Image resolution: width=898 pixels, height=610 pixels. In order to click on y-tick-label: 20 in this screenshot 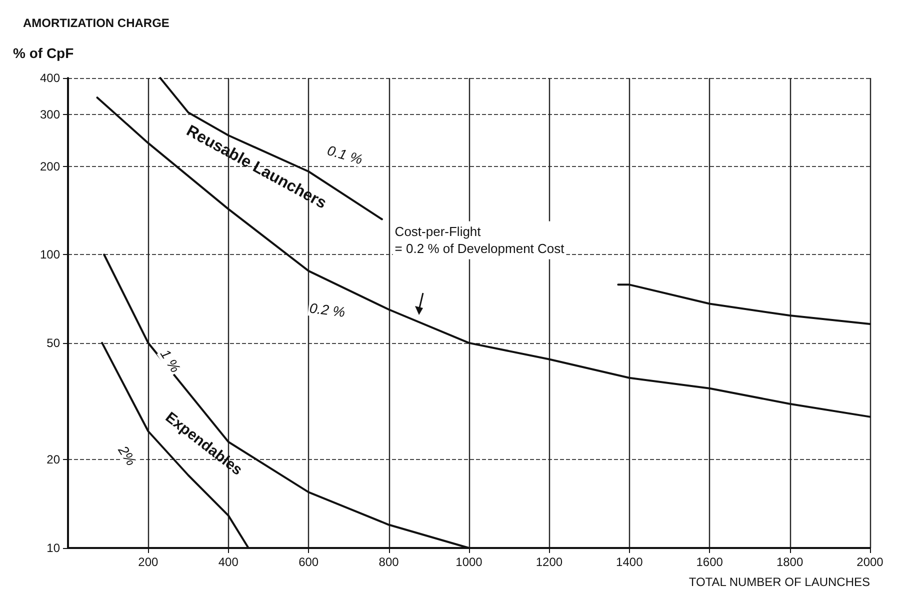, I will do `click(53, 459)`.